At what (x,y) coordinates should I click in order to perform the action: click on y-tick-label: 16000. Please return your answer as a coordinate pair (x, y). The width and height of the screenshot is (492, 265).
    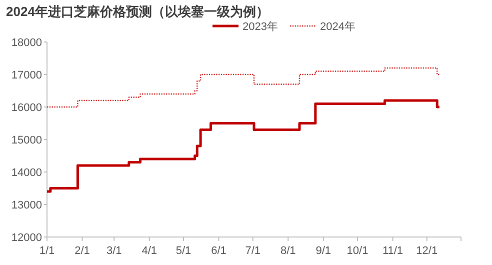
    Looking at the image, I should click on (26, 108).